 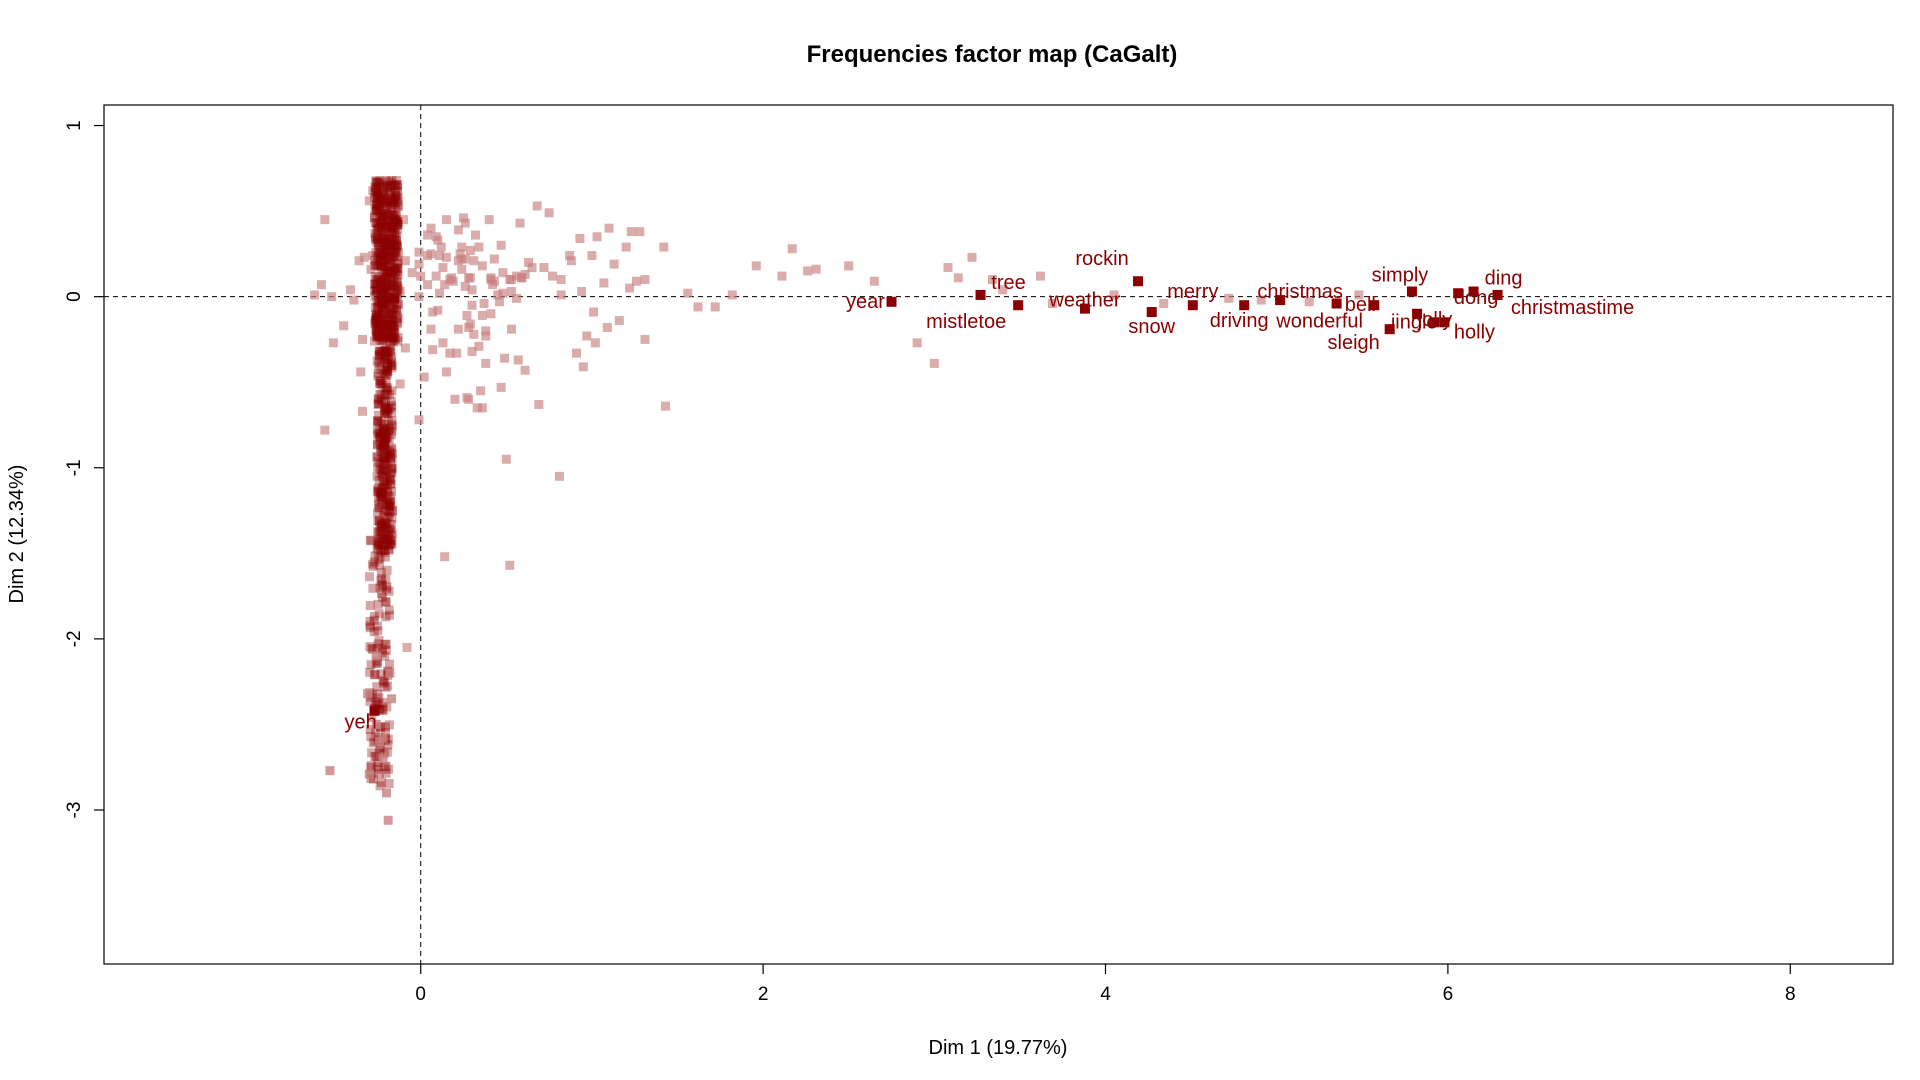 I want to click on x-tick-label: 2, so click(x=763, y=994).